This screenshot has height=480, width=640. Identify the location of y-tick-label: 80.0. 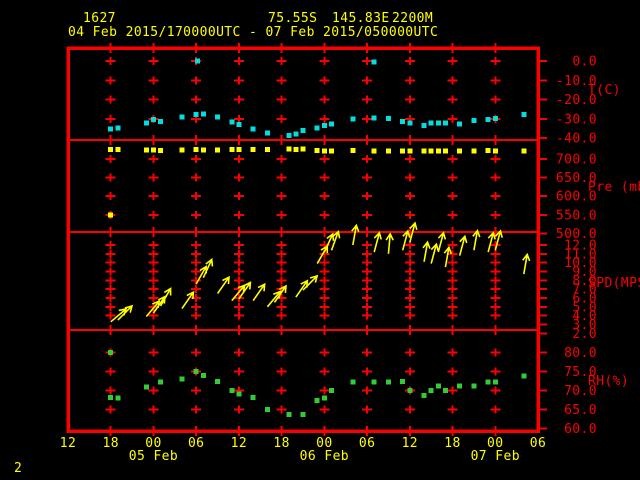
(580, 353).